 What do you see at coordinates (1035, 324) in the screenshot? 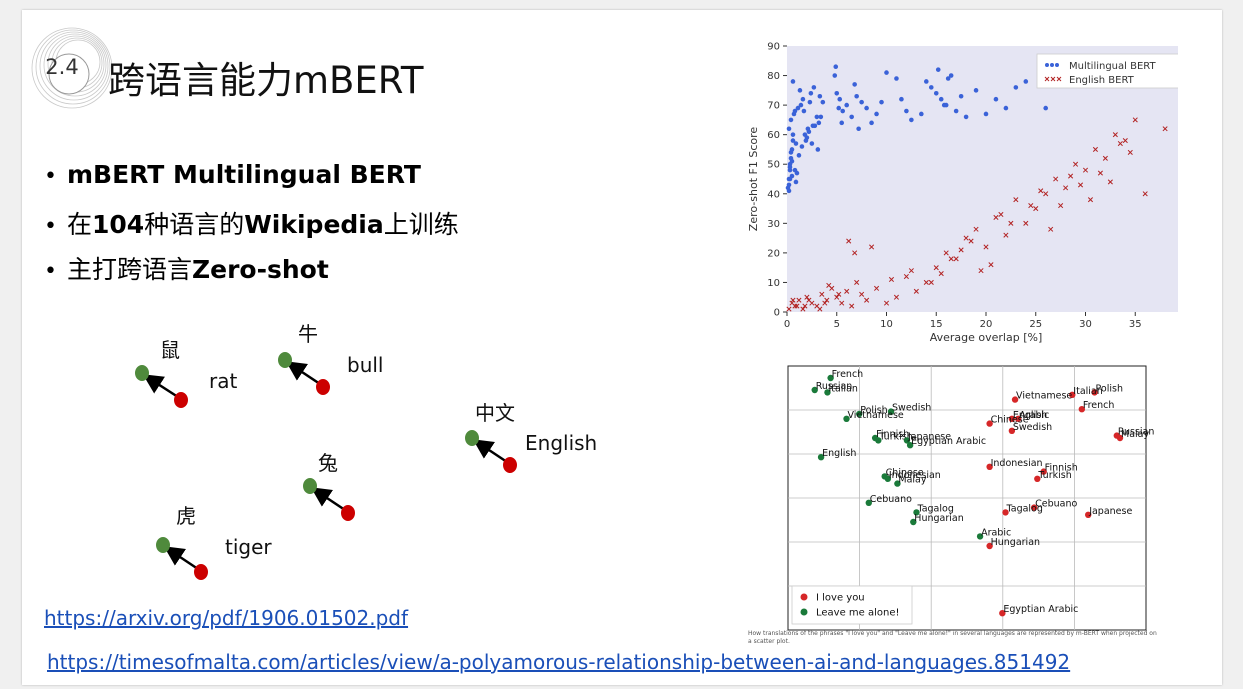
I see `x-tick-label: 25` at bounding box center [1035, 324].